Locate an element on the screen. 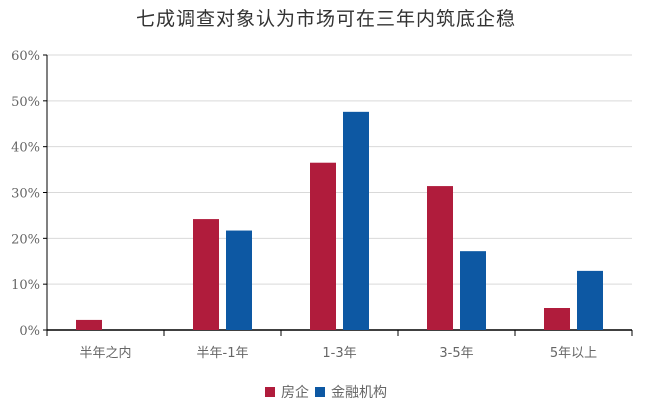  x-category-label: 3-5年 is located at coordinates (456, 353).